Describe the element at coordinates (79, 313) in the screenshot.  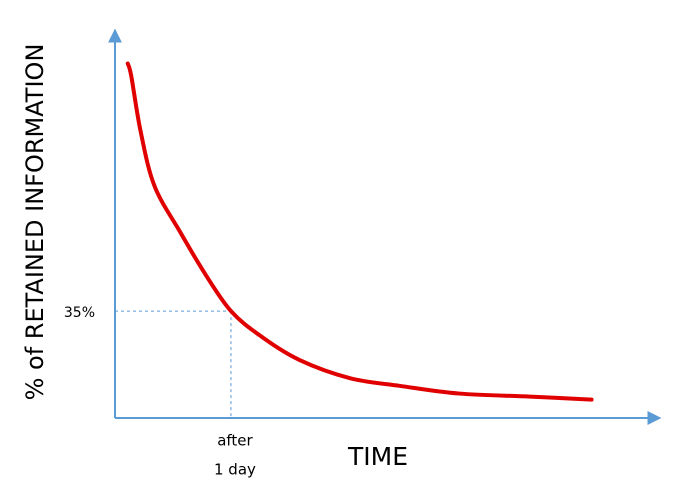
I see `y-marker-label: 35%` at that location.